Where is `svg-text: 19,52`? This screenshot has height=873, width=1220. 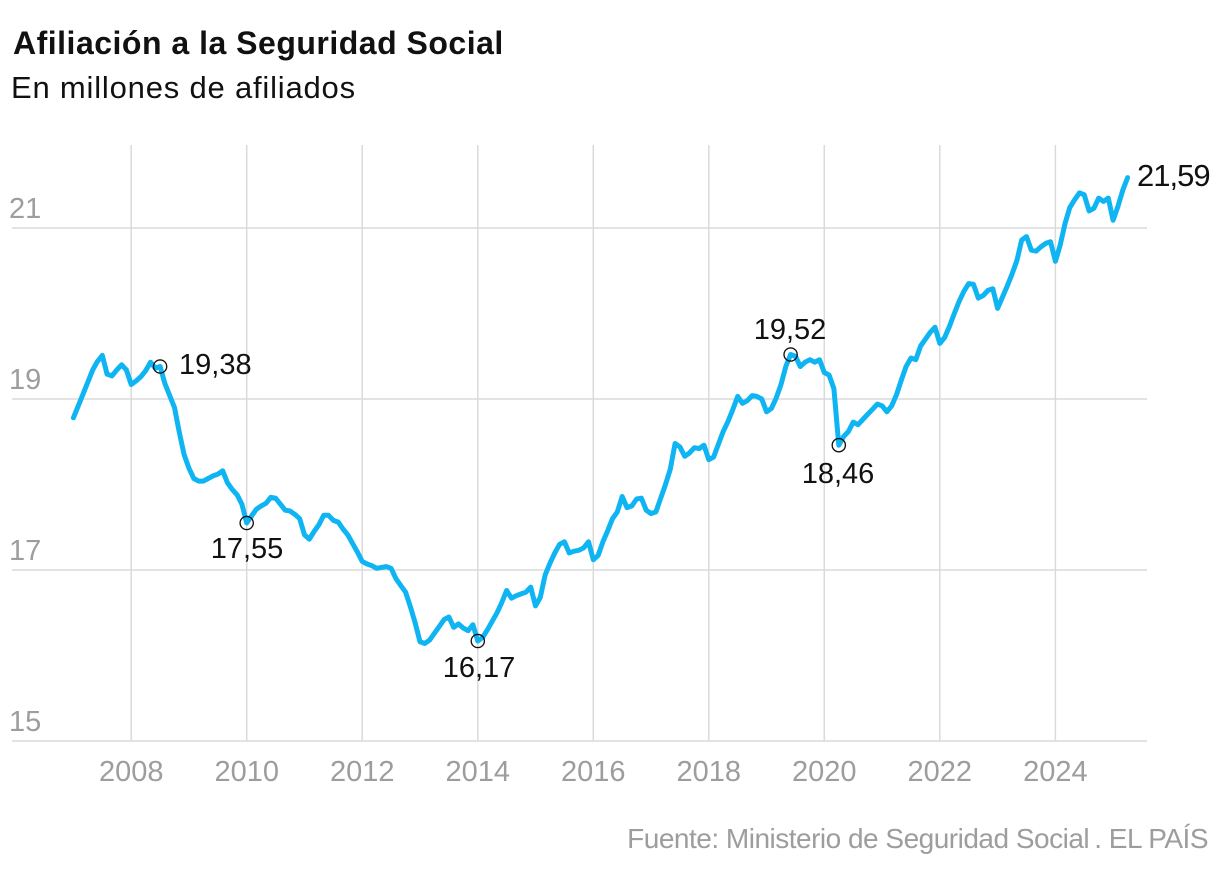 svg-text: 19,52 is located at coordinates (790, 330).